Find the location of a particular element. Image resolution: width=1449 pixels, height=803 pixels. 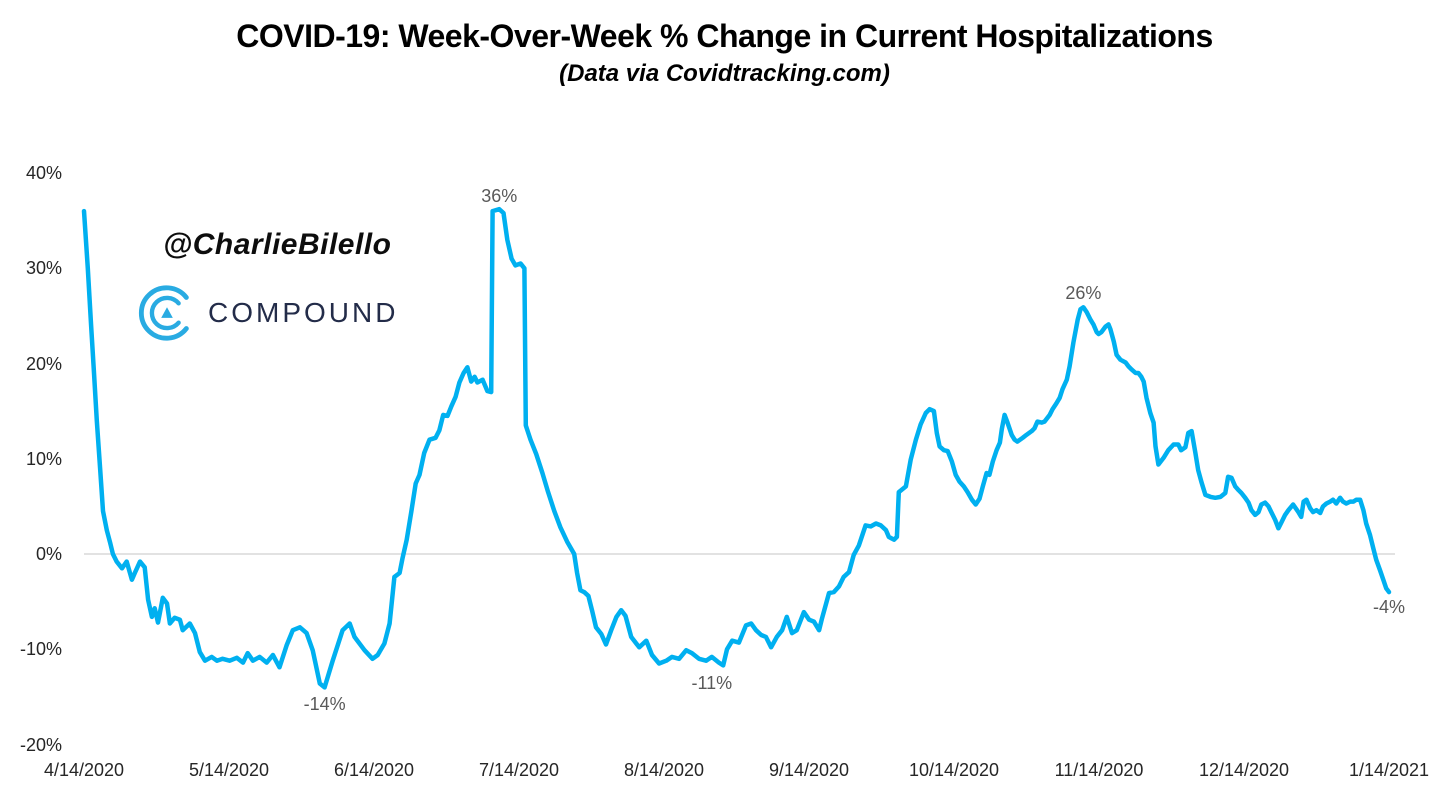

y-axis-tick-label: 10% is located at coordinates (43, 458).